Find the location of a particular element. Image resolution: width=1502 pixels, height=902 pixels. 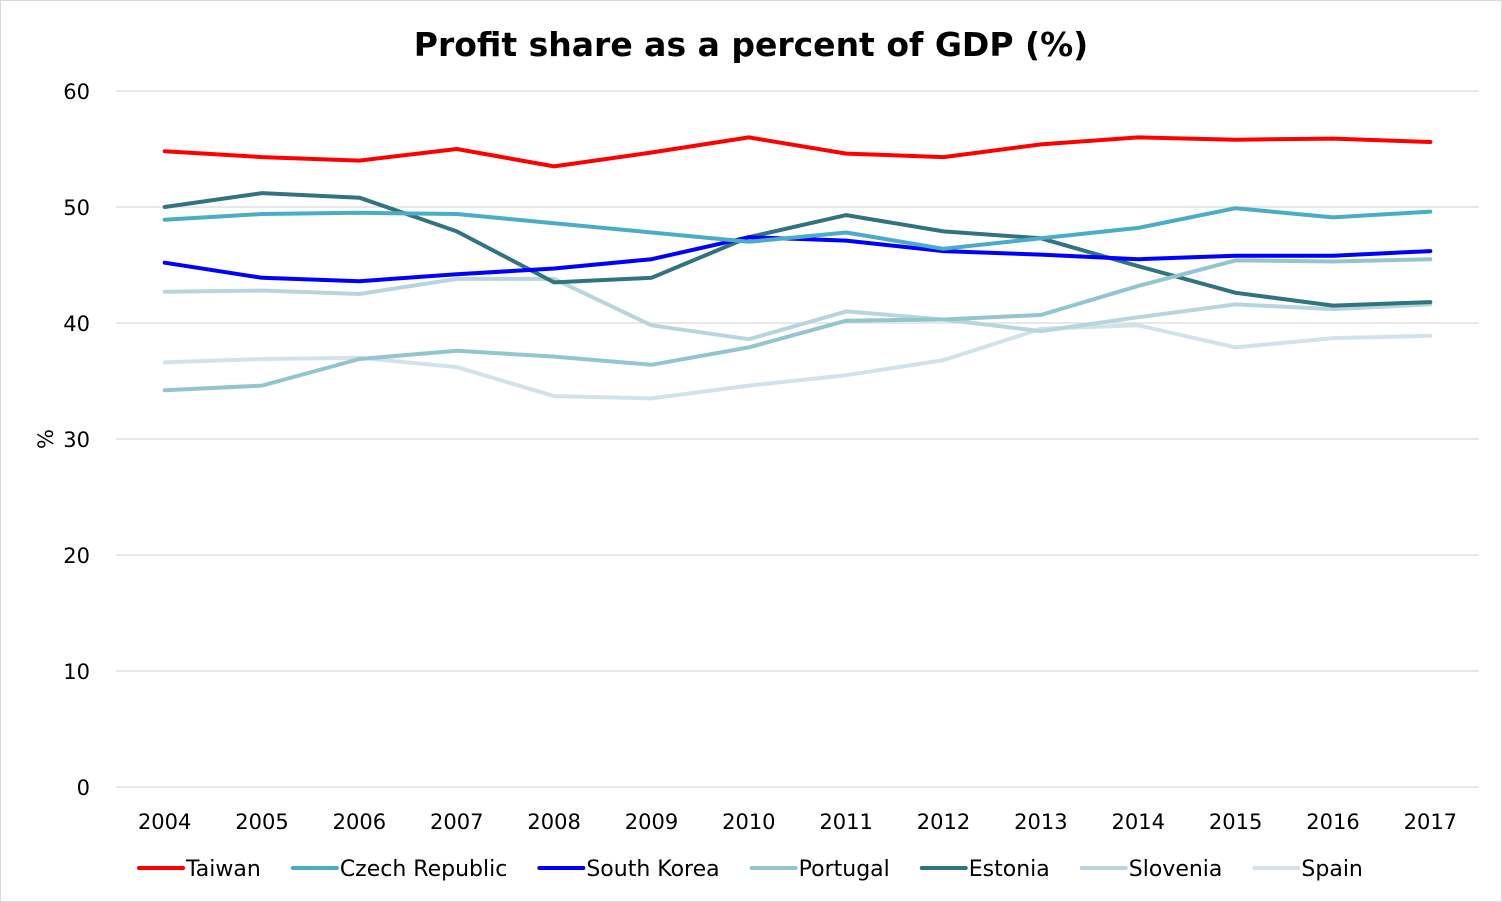

y-axis-ticks: 0 10 20 30 40 50 60 is located at coordinates (76, 440).